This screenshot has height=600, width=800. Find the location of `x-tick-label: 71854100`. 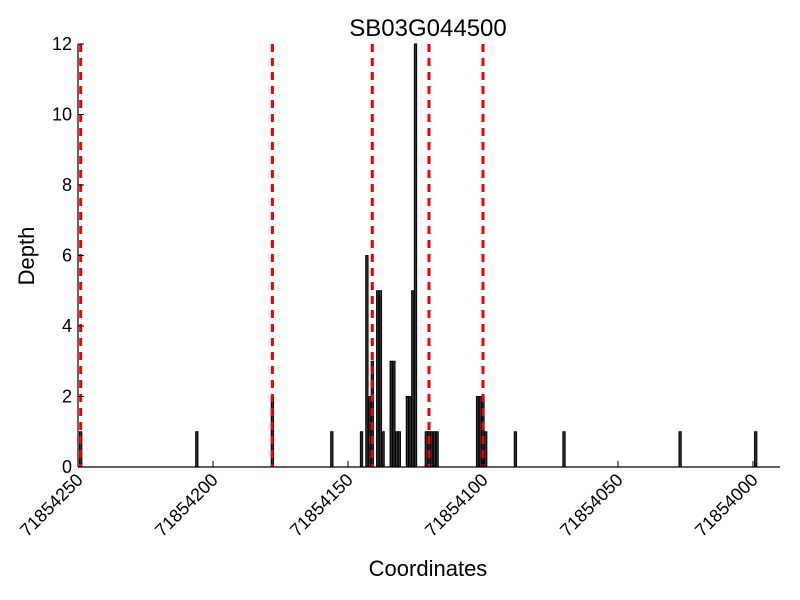

x-tick-label: 71854100 is located at coordinates (456, 505).